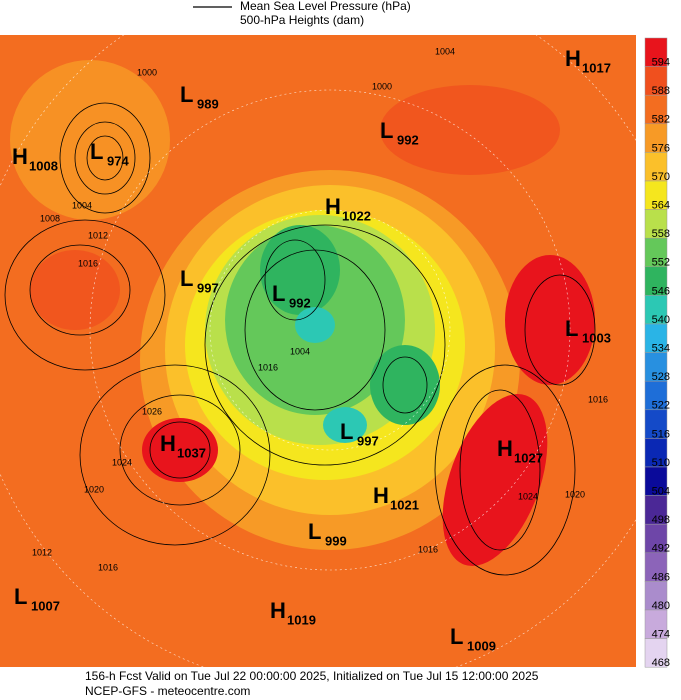  Describe the element at coordinates (661, 263) in the screenshot. I see `colorbar-label: 552` at that location.